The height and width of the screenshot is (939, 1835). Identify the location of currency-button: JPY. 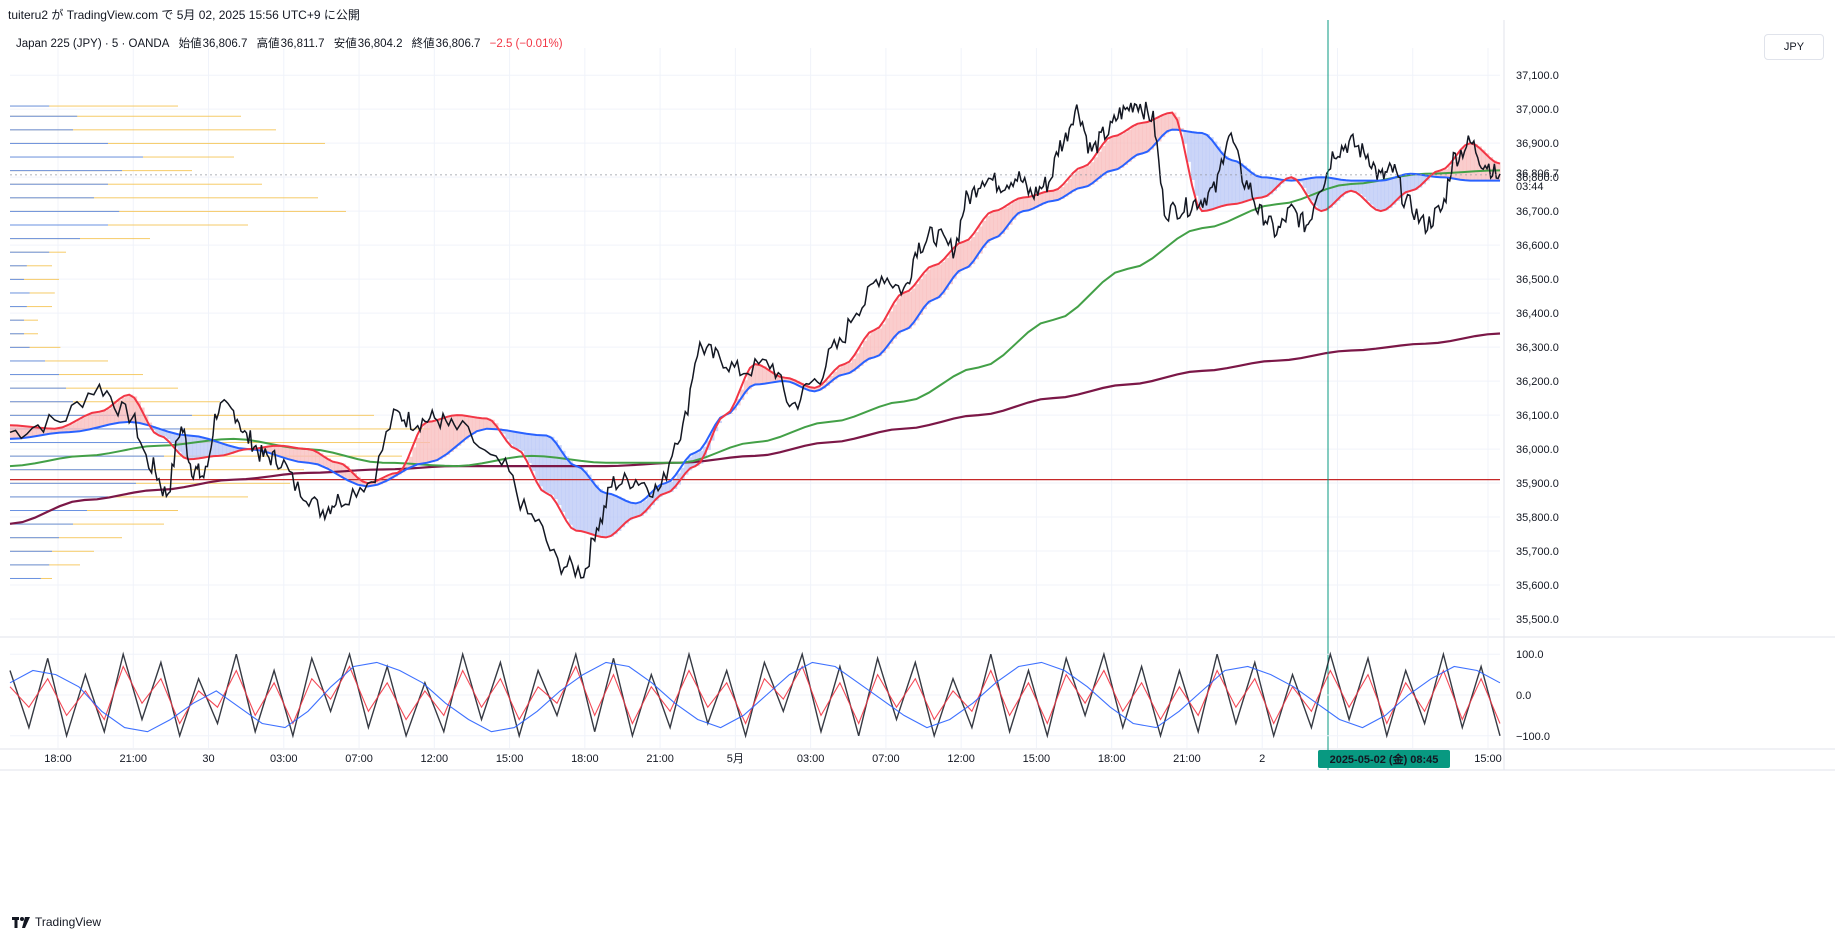
(1794, 47).